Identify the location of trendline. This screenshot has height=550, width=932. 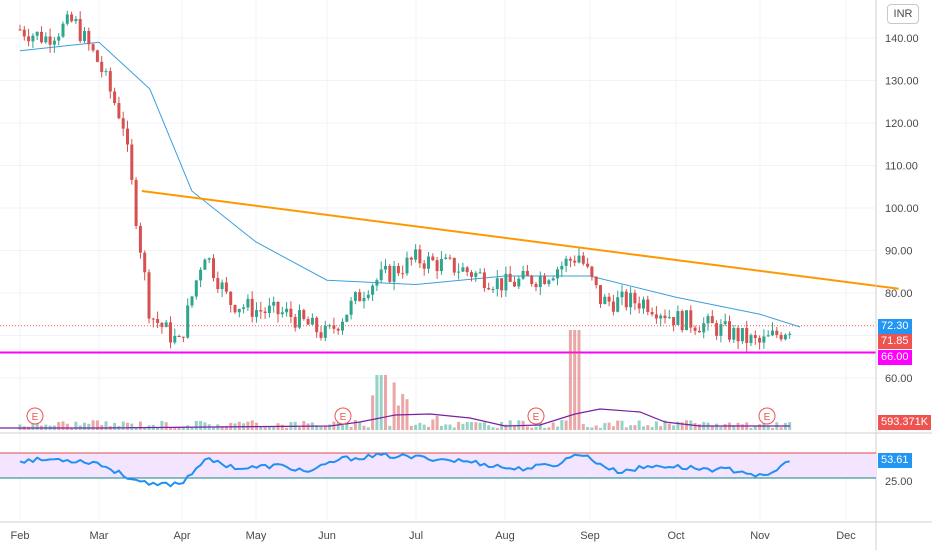
(520, 240).